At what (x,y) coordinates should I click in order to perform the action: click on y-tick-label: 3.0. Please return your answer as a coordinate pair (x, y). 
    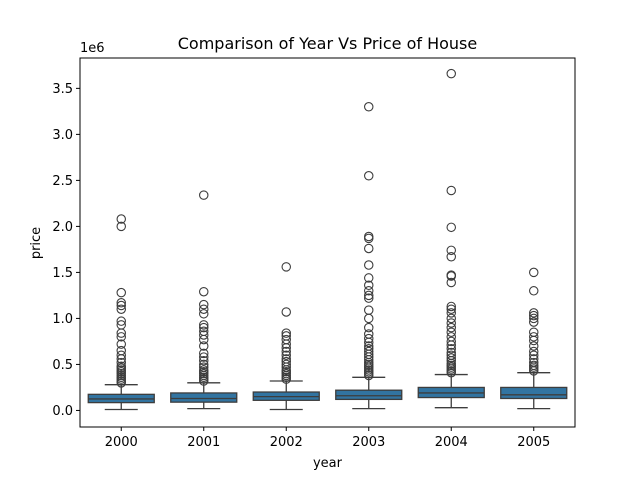
    Looking at the image, I should click on (62, 135).